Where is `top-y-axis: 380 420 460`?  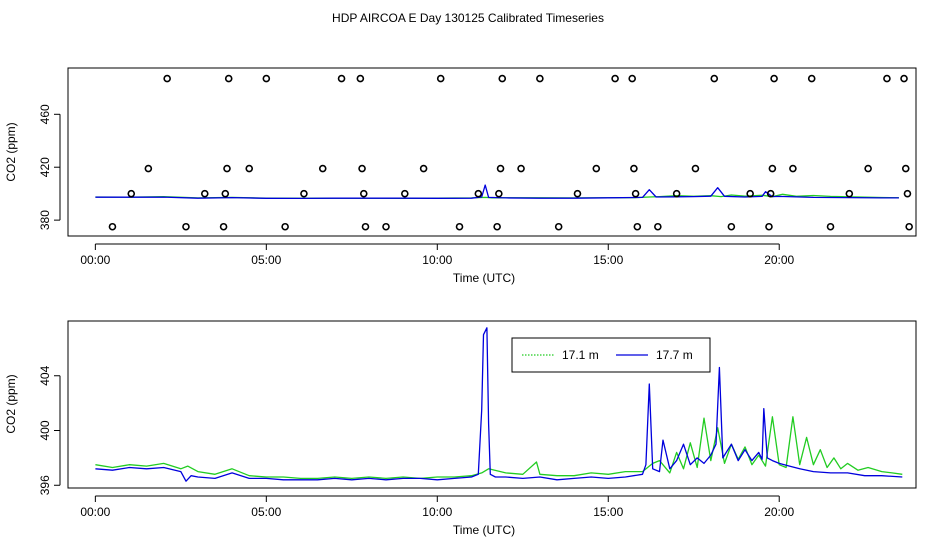
top-y-axis: 380 420 460 is located at coordinates (49, 167).